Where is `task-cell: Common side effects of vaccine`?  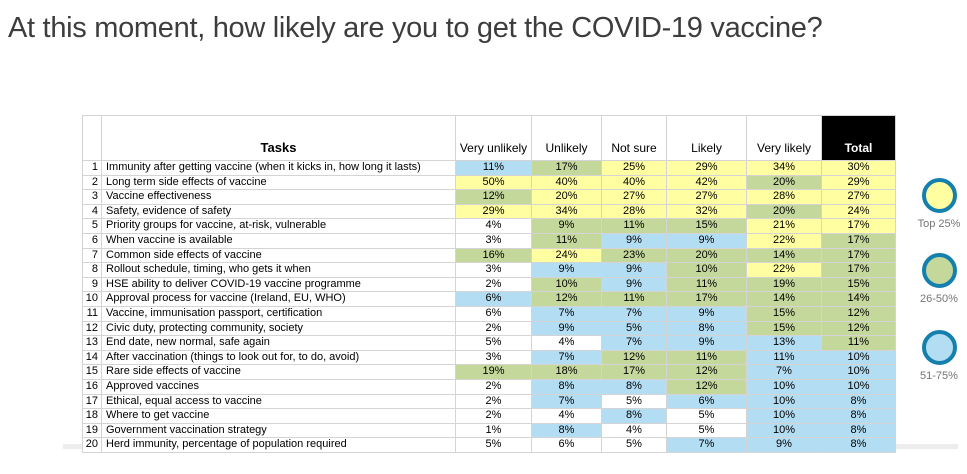 task-cell: Common side effects of vaccine is located at coordinates (278, 255).